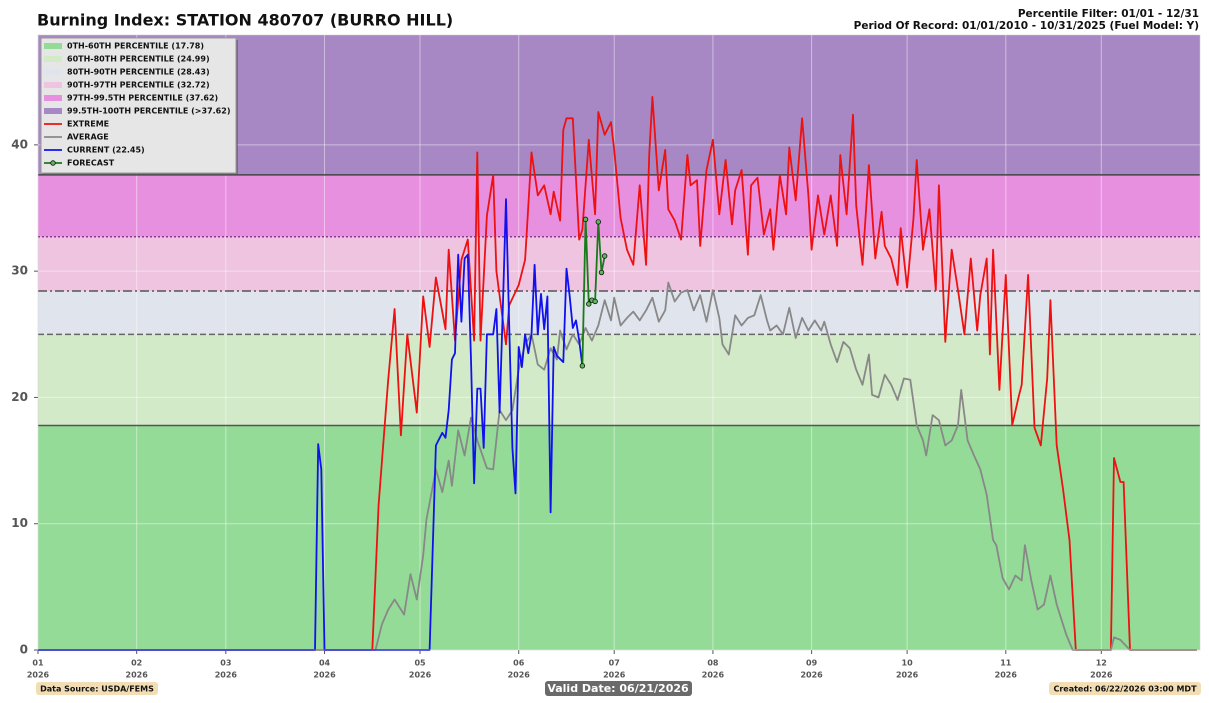  Describe the element at coordinates (91, 163) in the screenshot. I see `legend-label: FORECAST` at that location.